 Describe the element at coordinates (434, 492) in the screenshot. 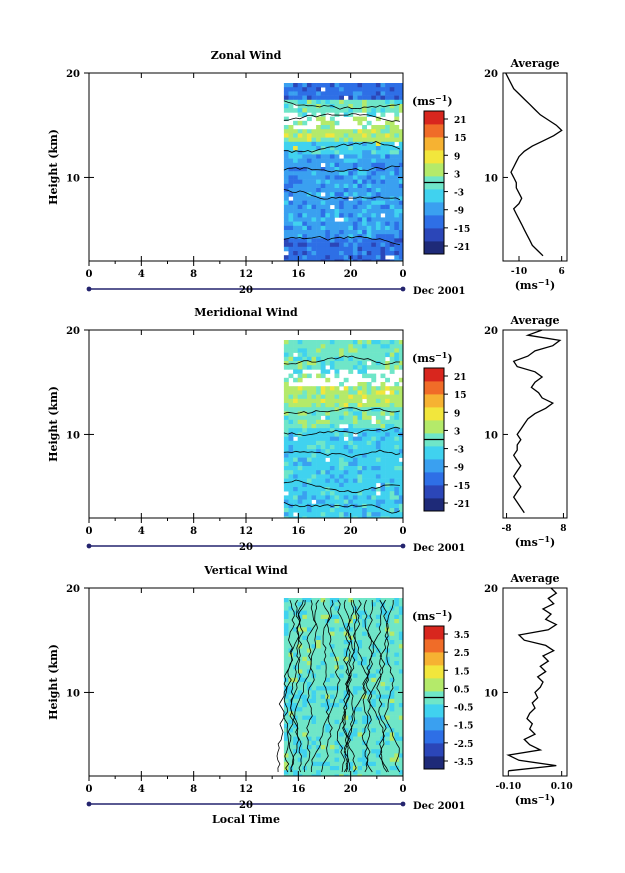

I see `colorbar-swatch` at that location.